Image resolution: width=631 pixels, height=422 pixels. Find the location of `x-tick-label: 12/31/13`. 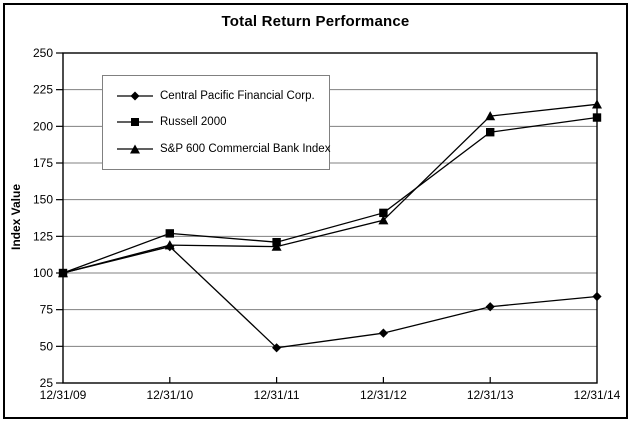

x-tick-label: 12/31/13 is located at coordinates (490, 395).